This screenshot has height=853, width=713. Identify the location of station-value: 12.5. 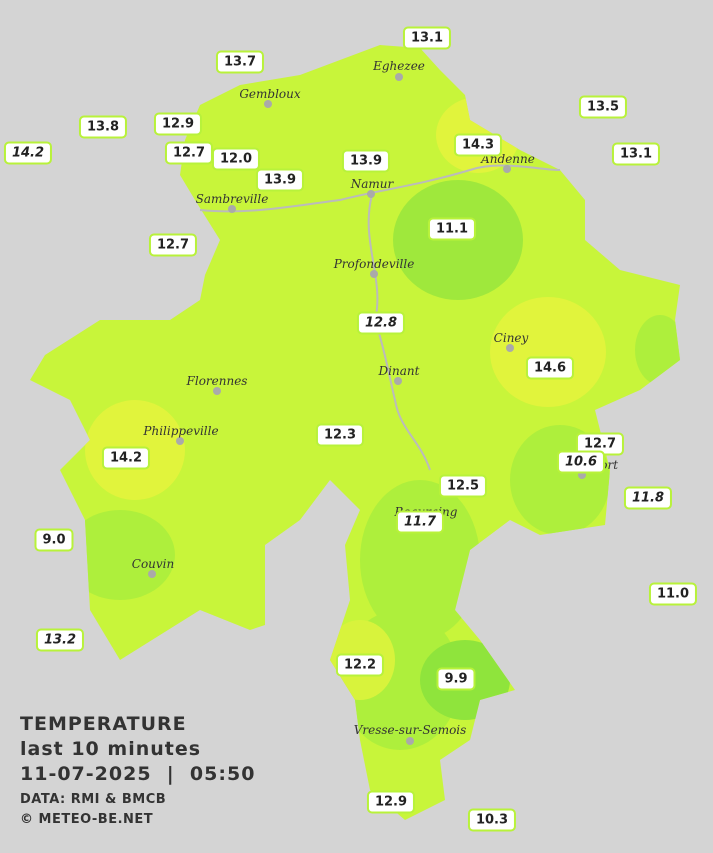
(463, 486).